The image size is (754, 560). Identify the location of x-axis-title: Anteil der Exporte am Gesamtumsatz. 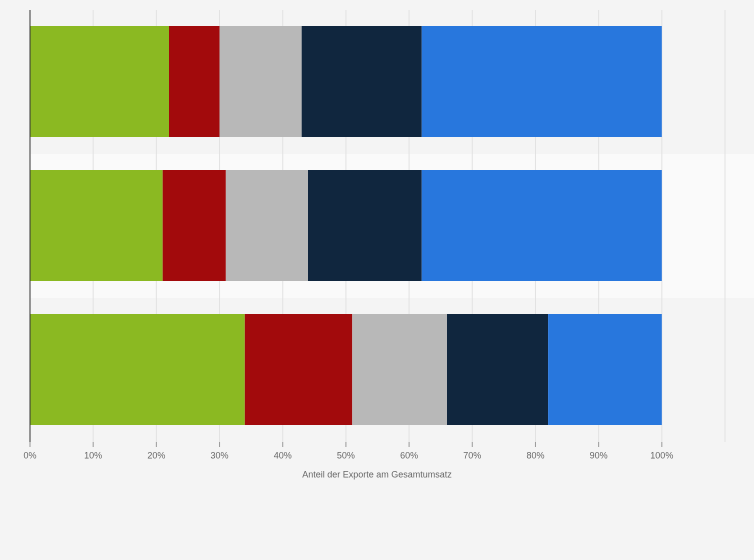
(377, 474).